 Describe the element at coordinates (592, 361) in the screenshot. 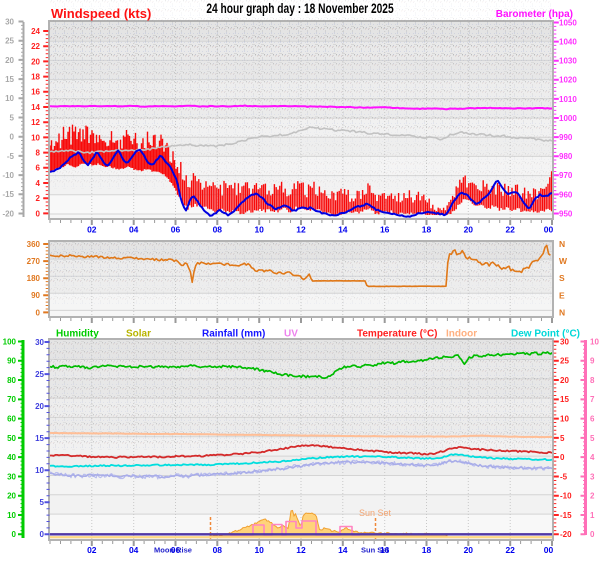

I see `svg-text: 9` at that location.